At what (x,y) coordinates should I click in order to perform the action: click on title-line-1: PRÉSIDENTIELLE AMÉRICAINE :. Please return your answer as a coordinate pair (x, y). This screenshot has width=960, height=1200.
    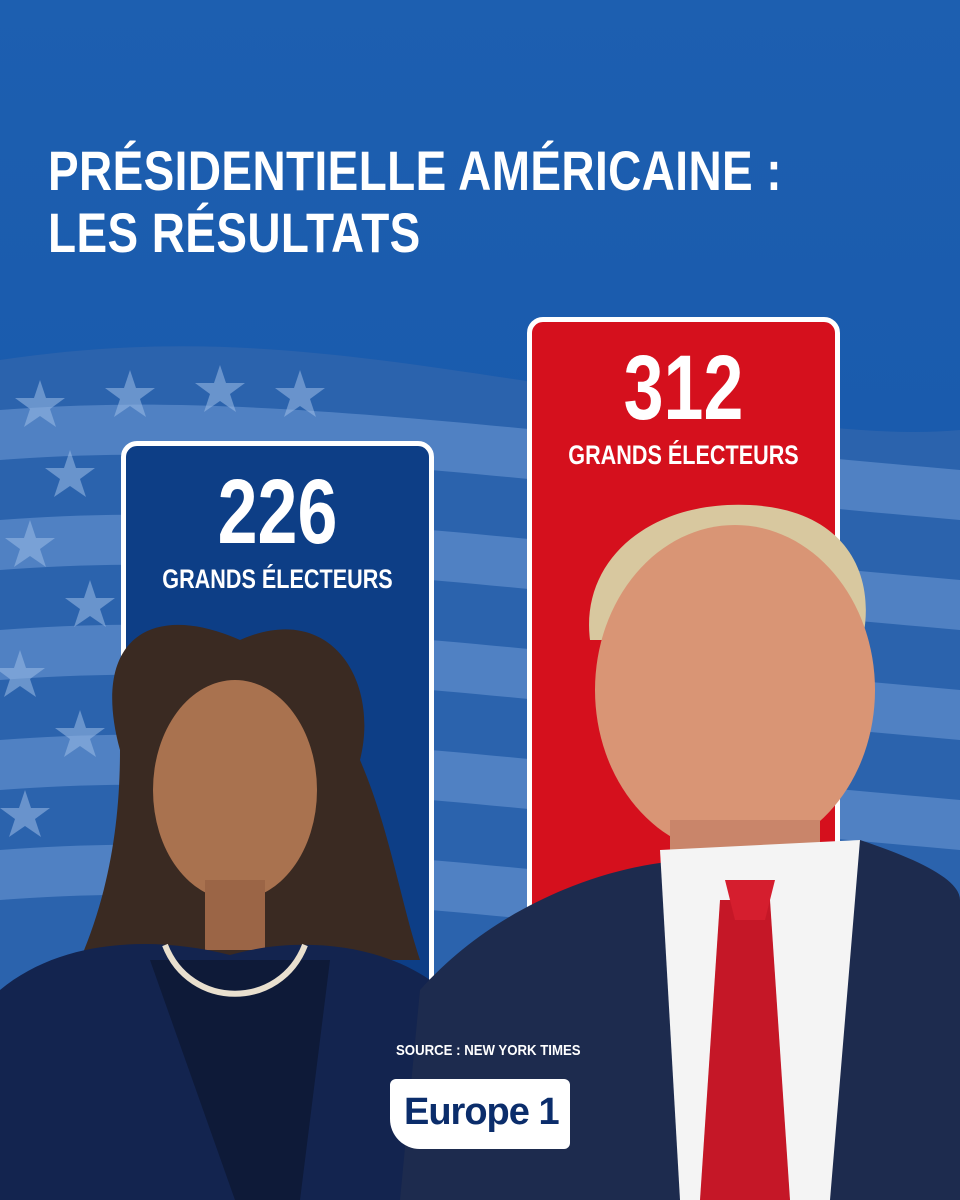
    Looking at the image, I should click on (415, 170).